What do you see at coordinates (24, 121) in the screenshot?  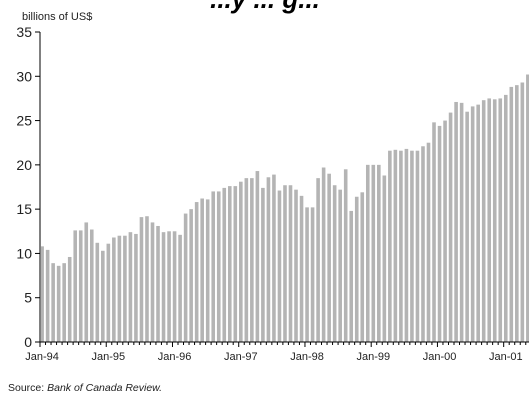 I see `y-tick-label: 25` at bounding box center [24, 121].